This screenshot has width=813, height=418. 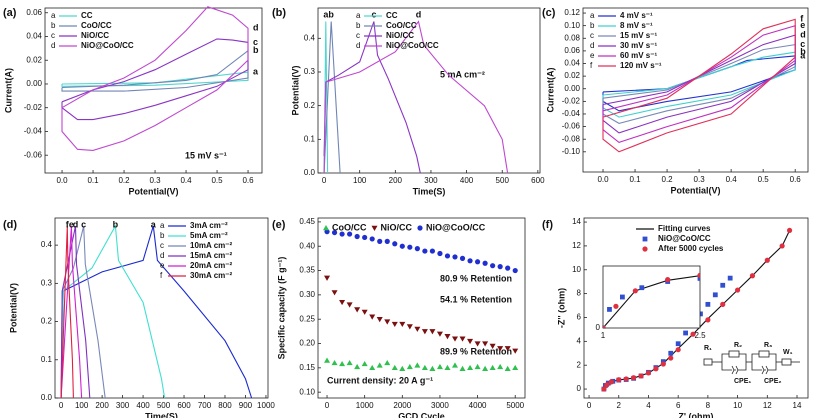 What do you see at coordinates (708, 362) in the screenshot?
I see `resistor` at bounding box center [708, 362].